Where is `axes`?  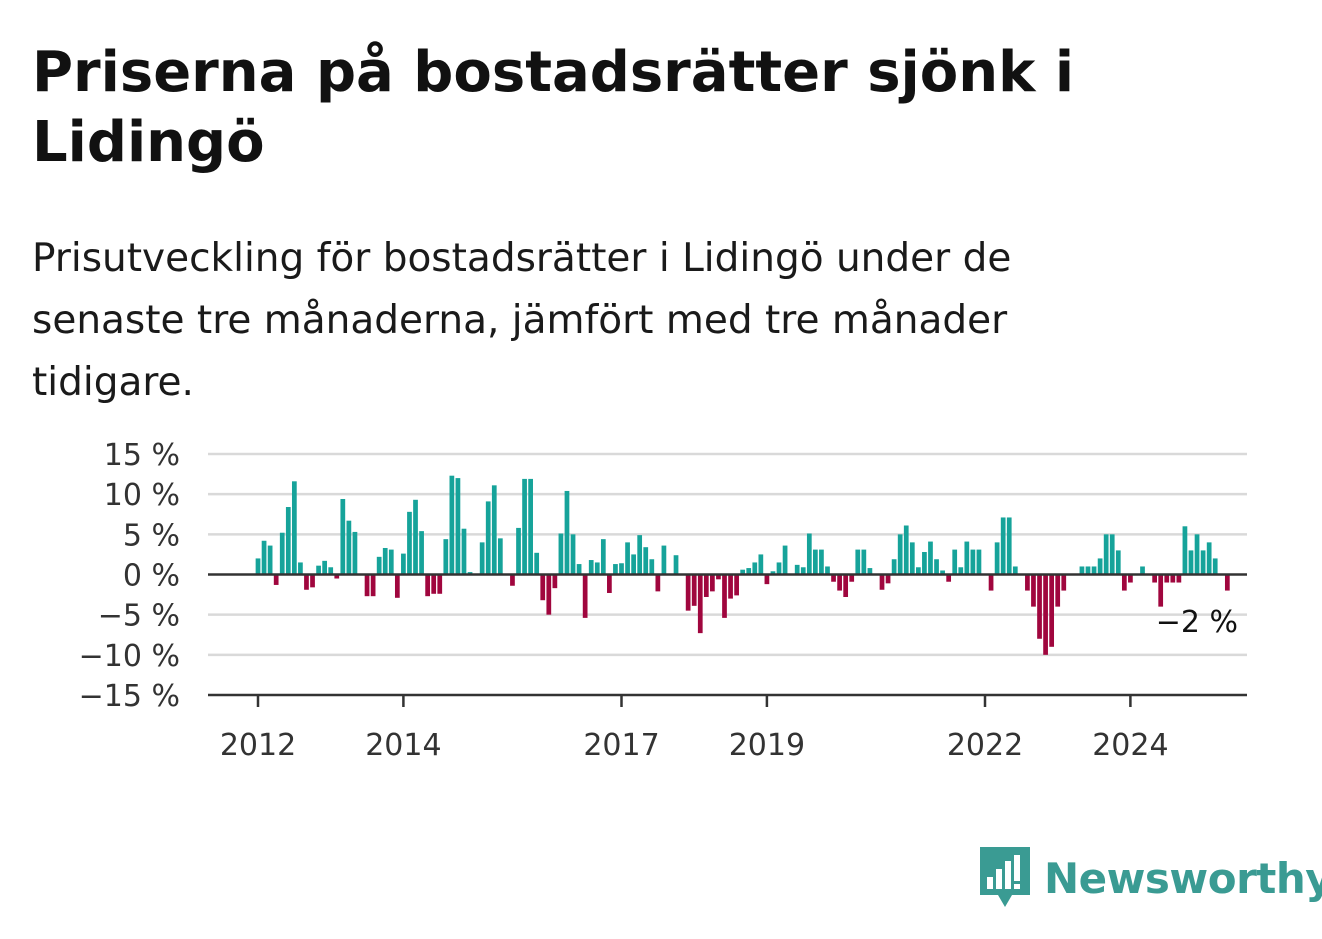 axes is located at coordinates (727, 640).